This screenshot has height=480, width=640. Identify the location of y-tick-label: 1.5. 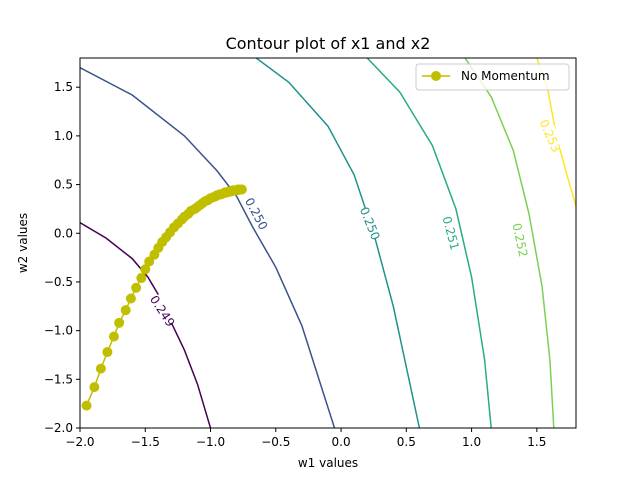
(63, 87).